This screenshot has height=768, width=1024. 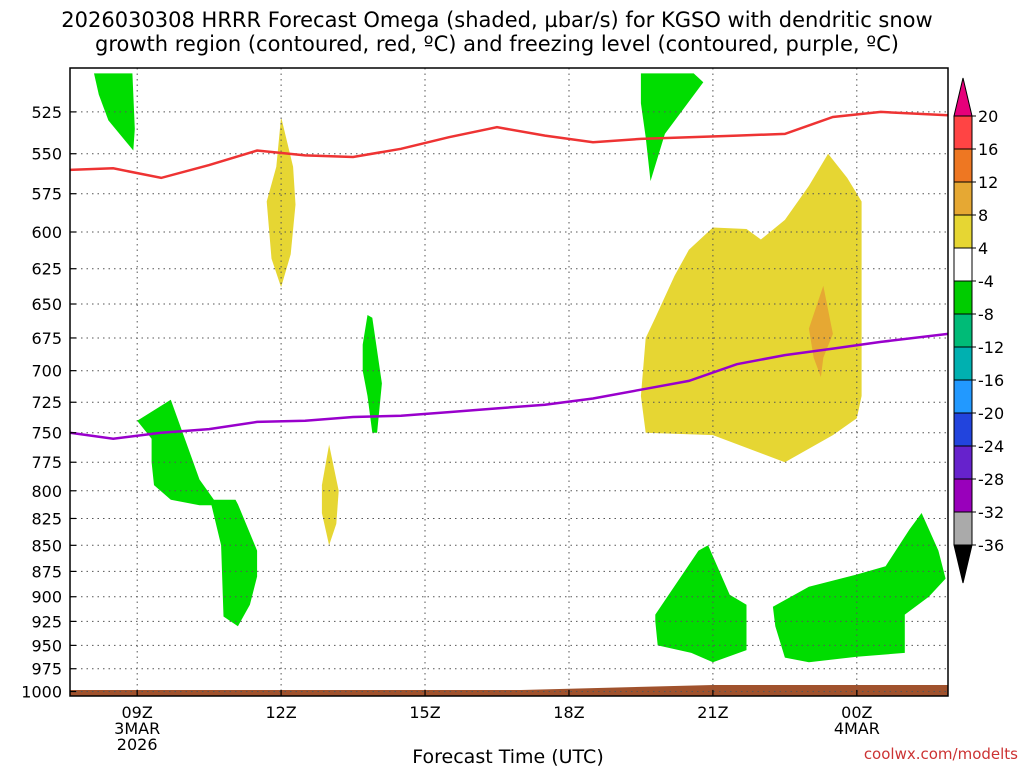 I want to click on colorbar-label-9: -20, so click(x=991, y=413).